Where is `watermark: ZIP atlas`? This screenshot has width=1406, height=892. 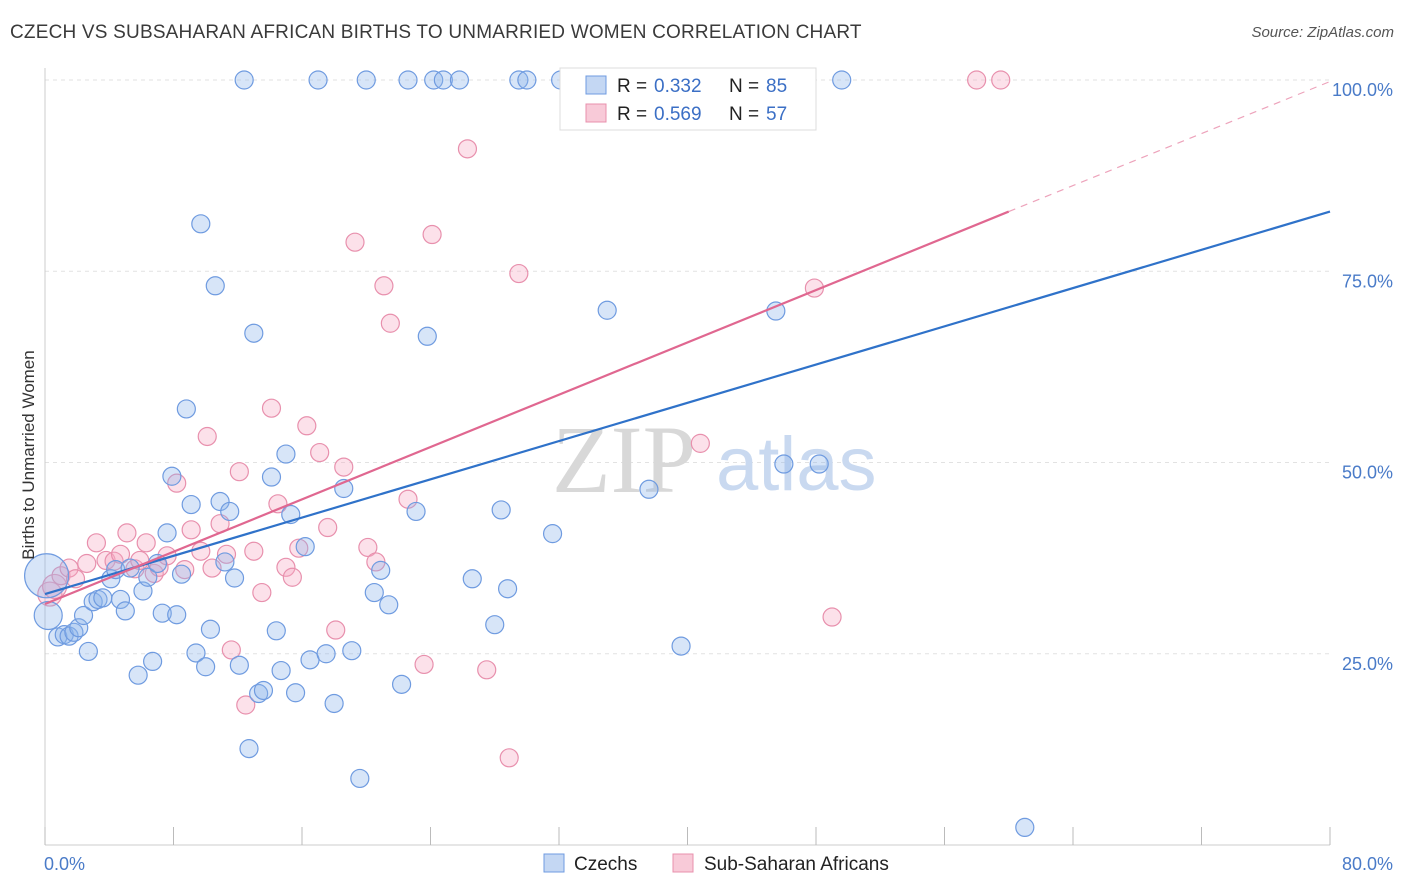 watermark: ZIP atlas is located at coordinates (714, 459).